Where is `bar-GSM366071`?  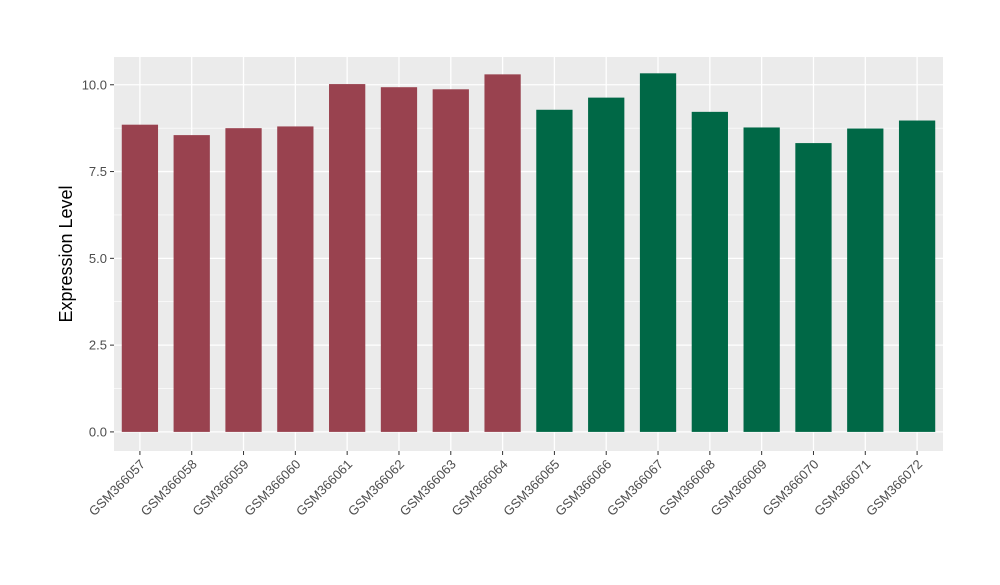 bar-GSM366071 is located at coordinates (865, 280).